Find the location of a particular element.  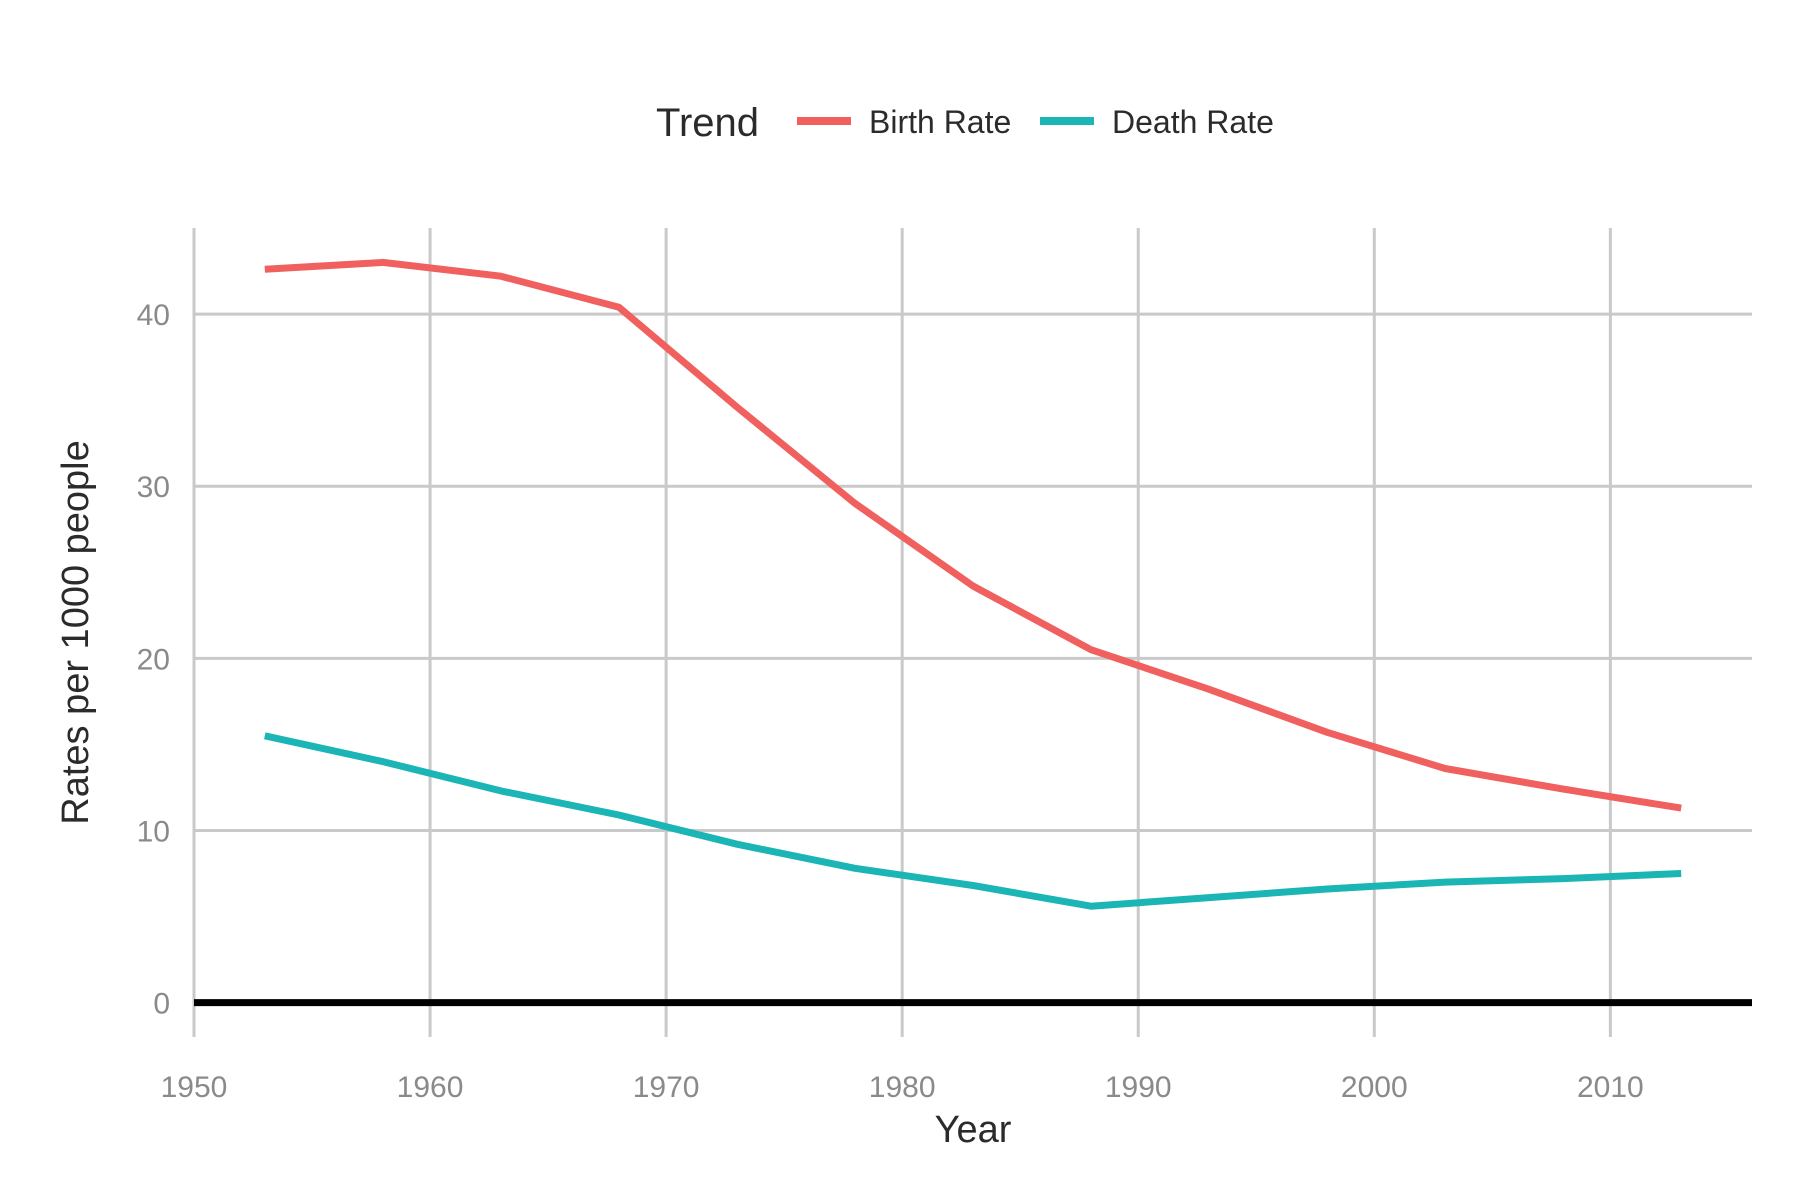

y-tick-label: 30 is located at coordinates (153, 487).